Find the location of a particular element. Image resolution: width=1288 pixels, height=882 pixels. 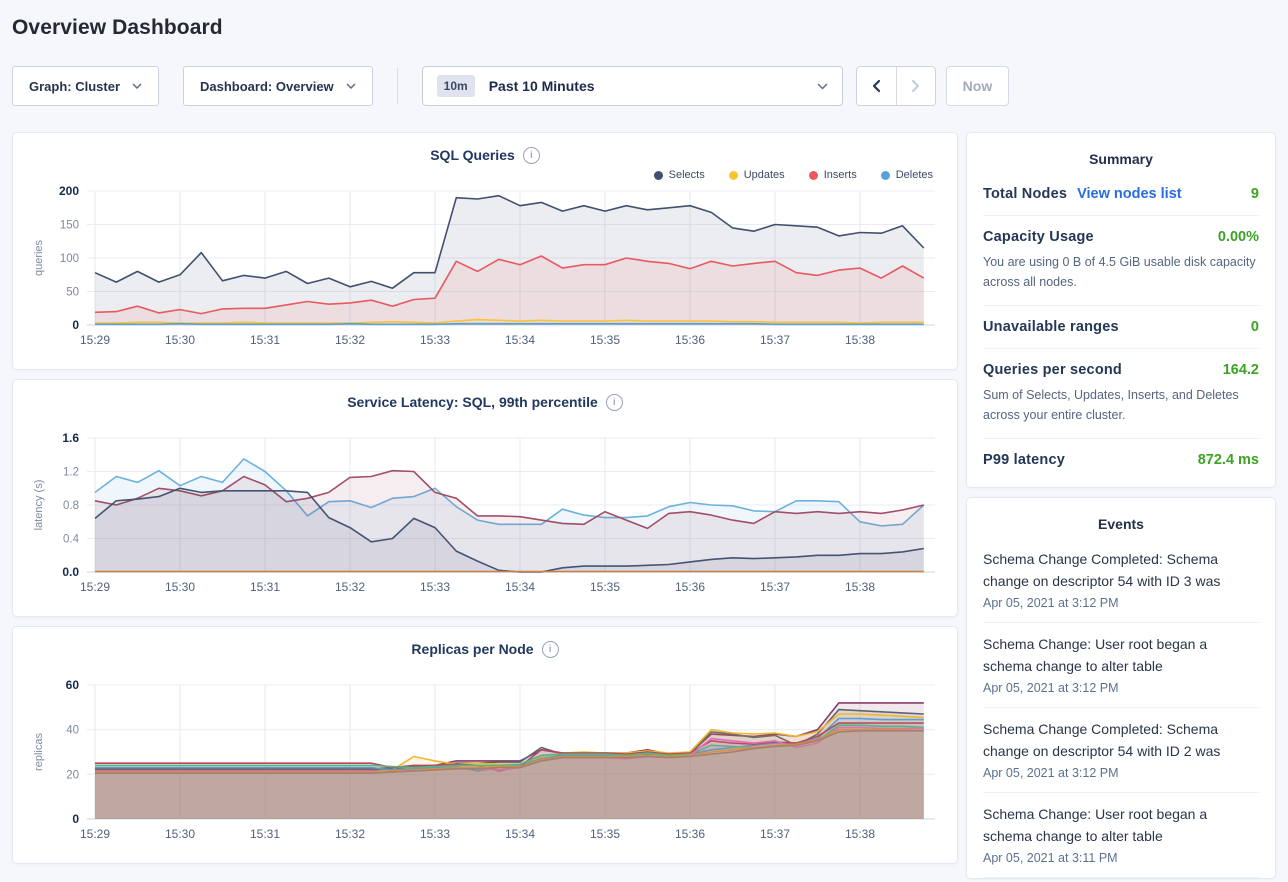

chart-title: SQL Queries is located at coordinates (472, 155).